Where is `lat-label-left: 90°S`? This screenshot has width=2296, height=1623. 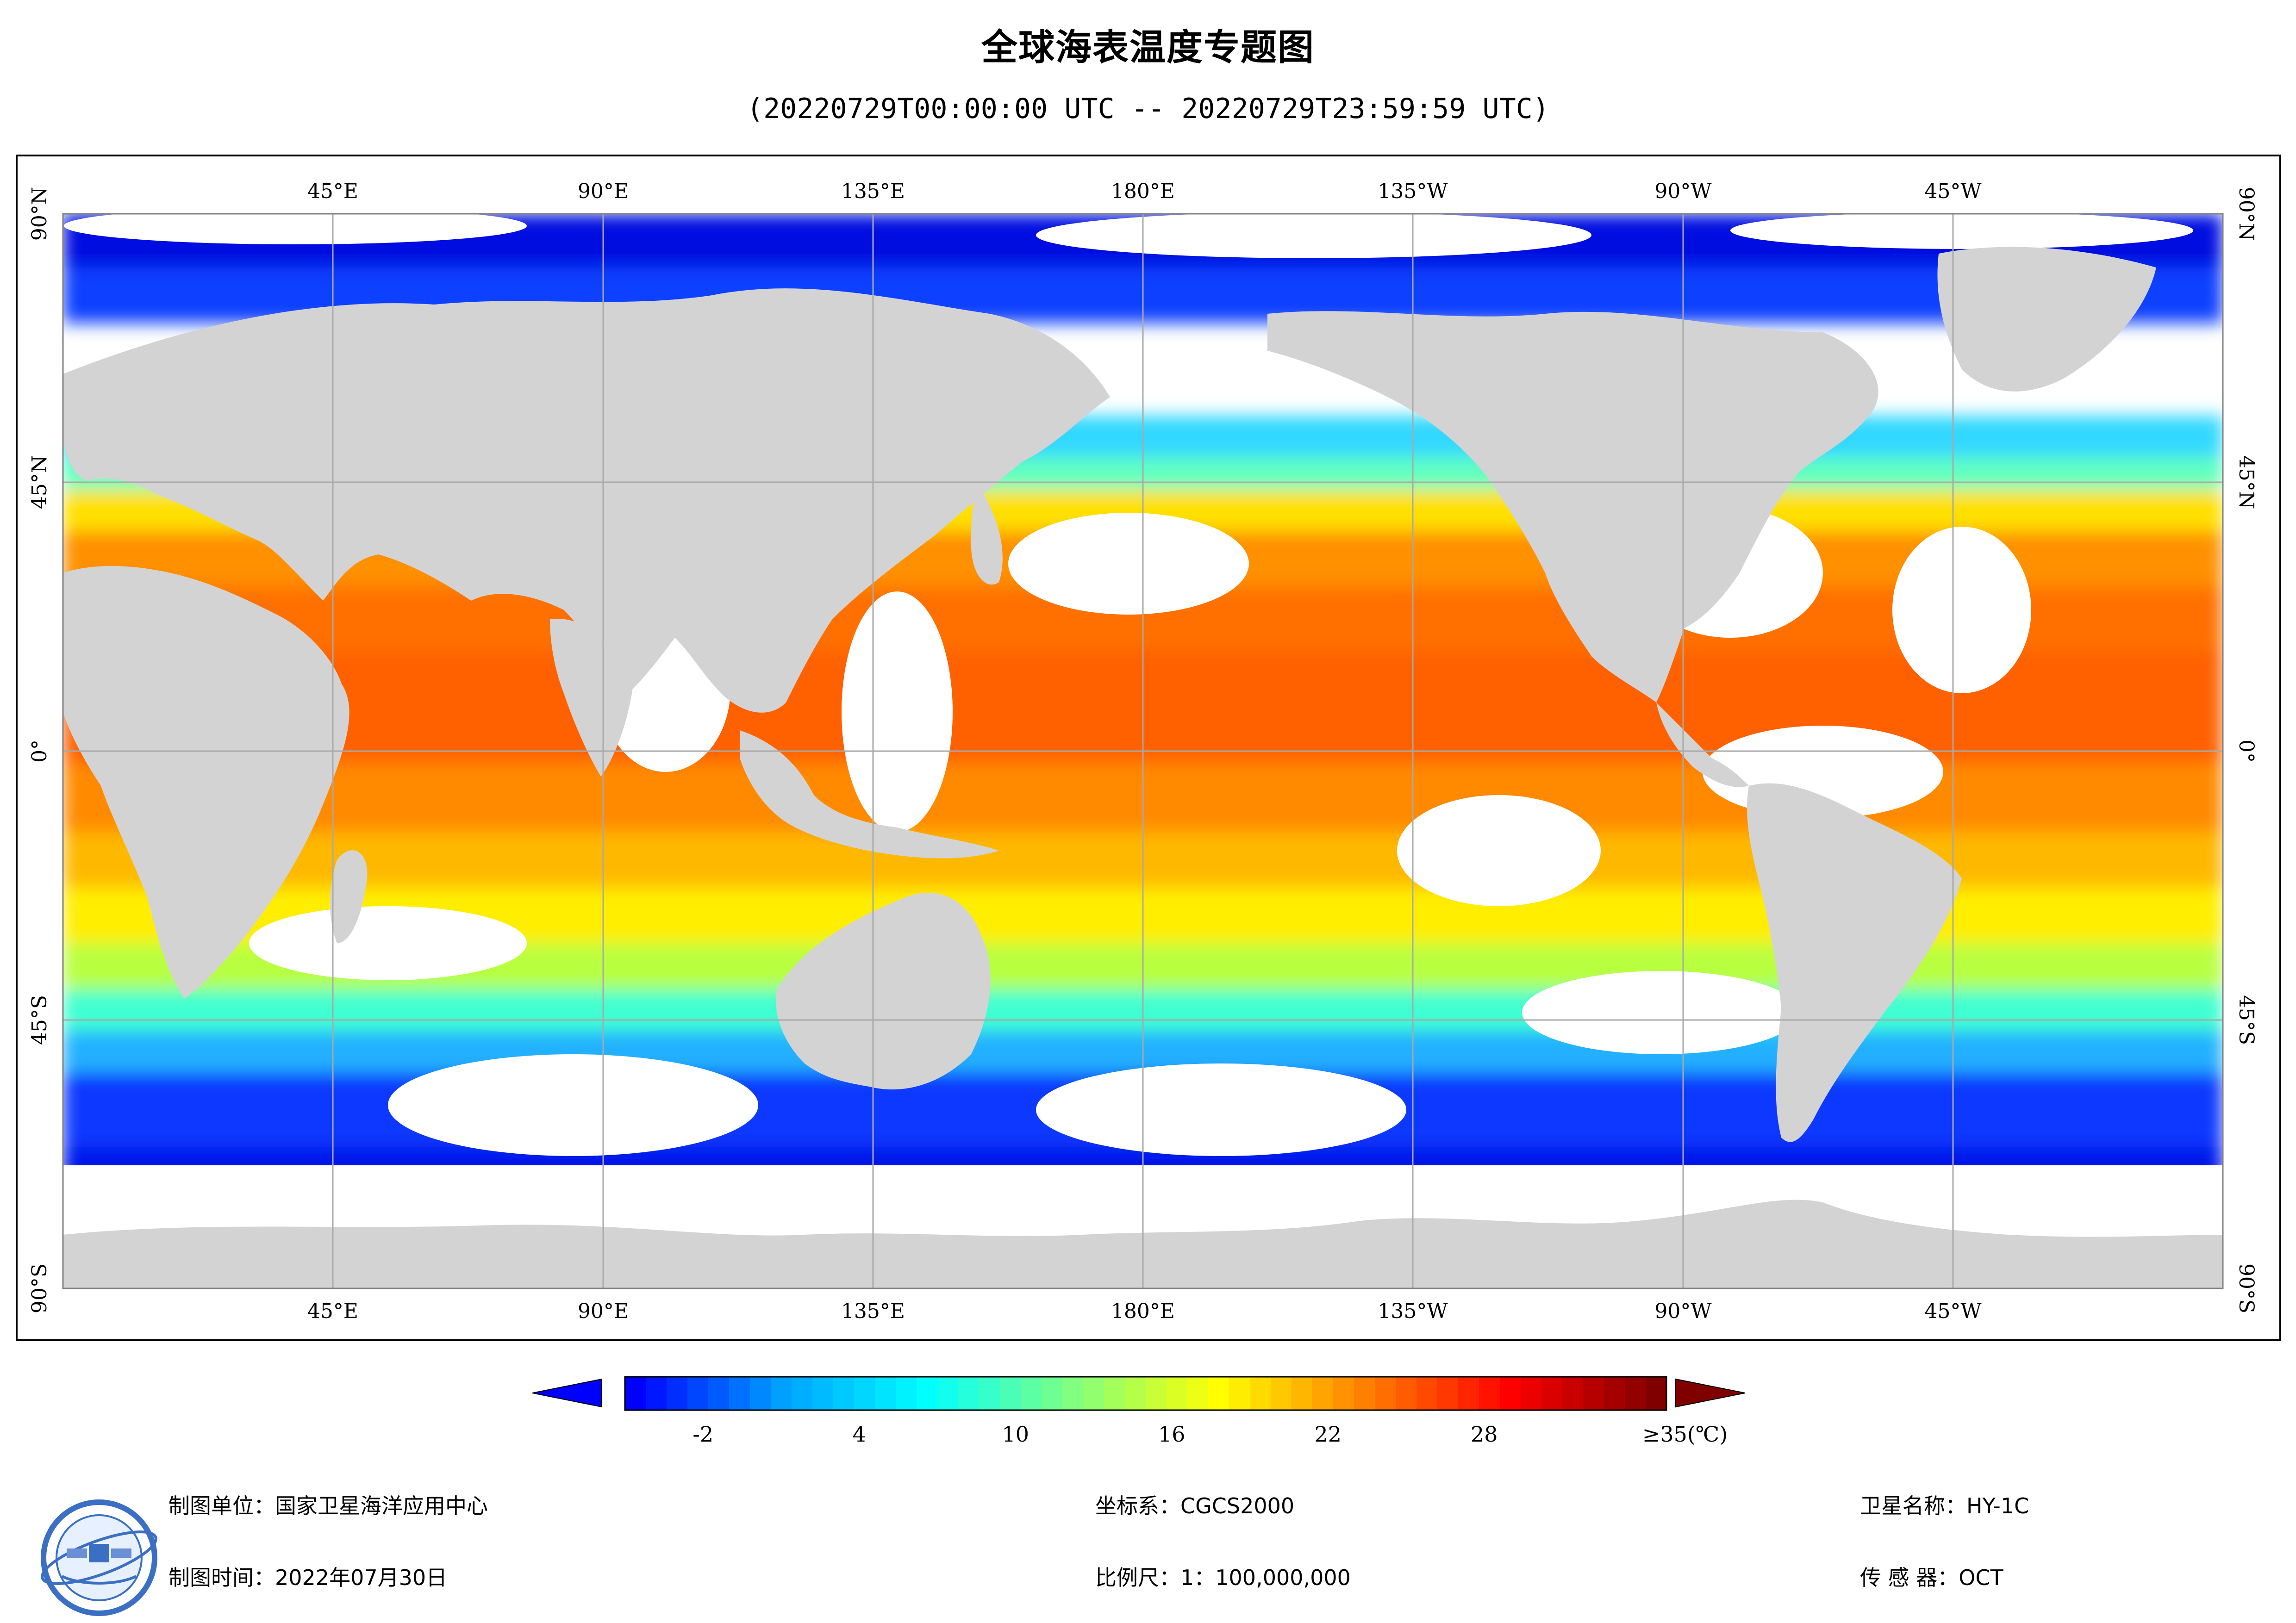 lat-label-left: 90°S is located at coordinates (39, 1288).